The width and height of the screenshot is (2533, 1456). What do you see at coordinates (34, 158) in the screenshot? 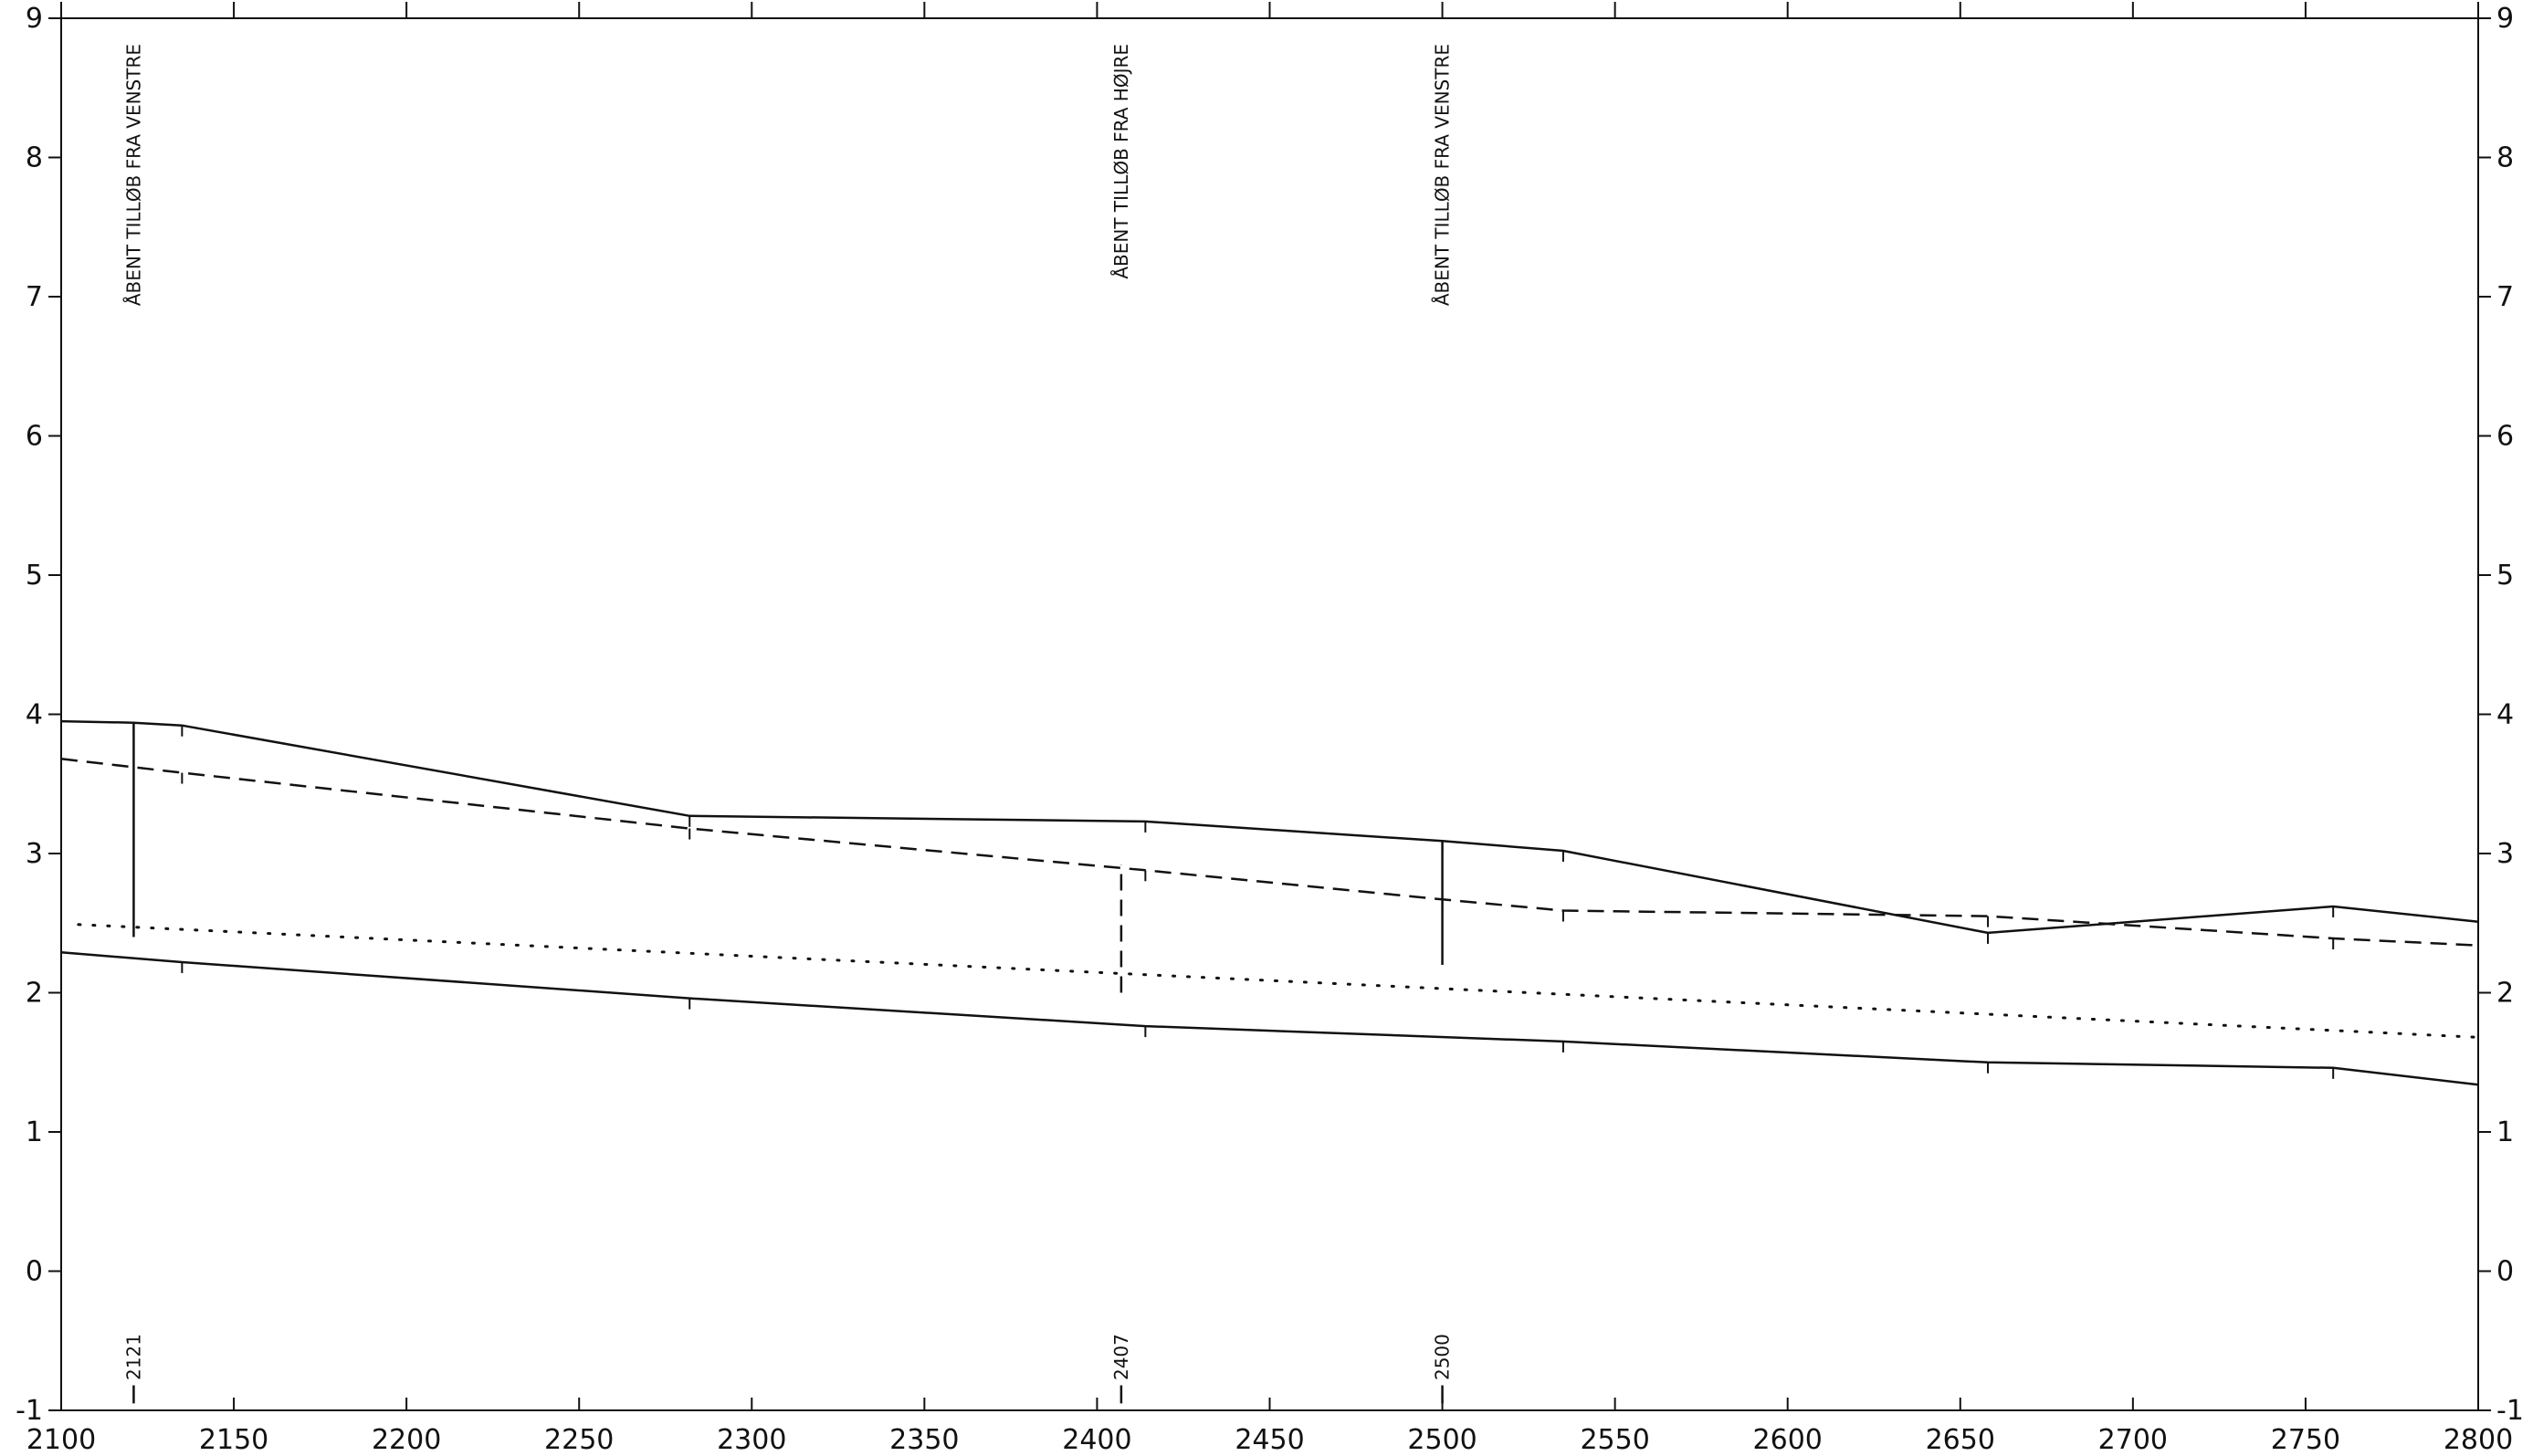
I see `y-tick-label-left: 8` at bounding box center [34, 158].